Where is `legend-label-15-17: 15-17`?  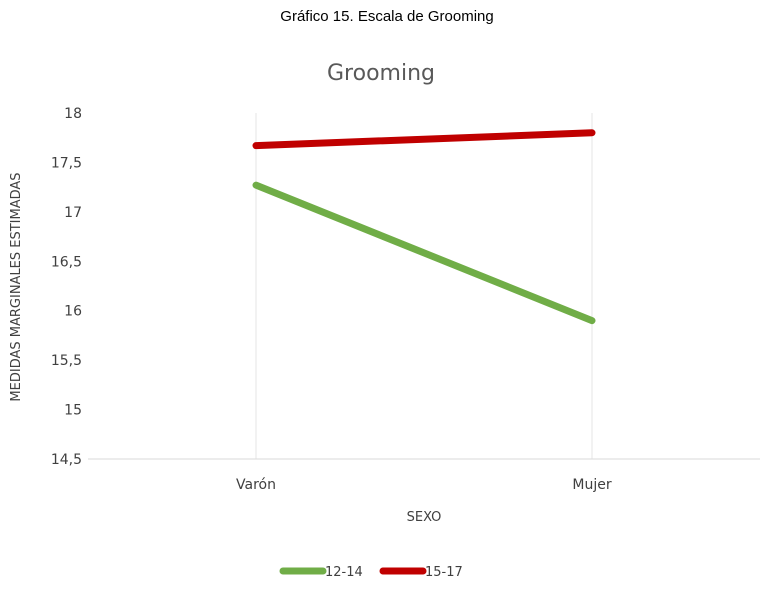
legend-label-15-17: 15-17 is located at coordinates (444, 572).